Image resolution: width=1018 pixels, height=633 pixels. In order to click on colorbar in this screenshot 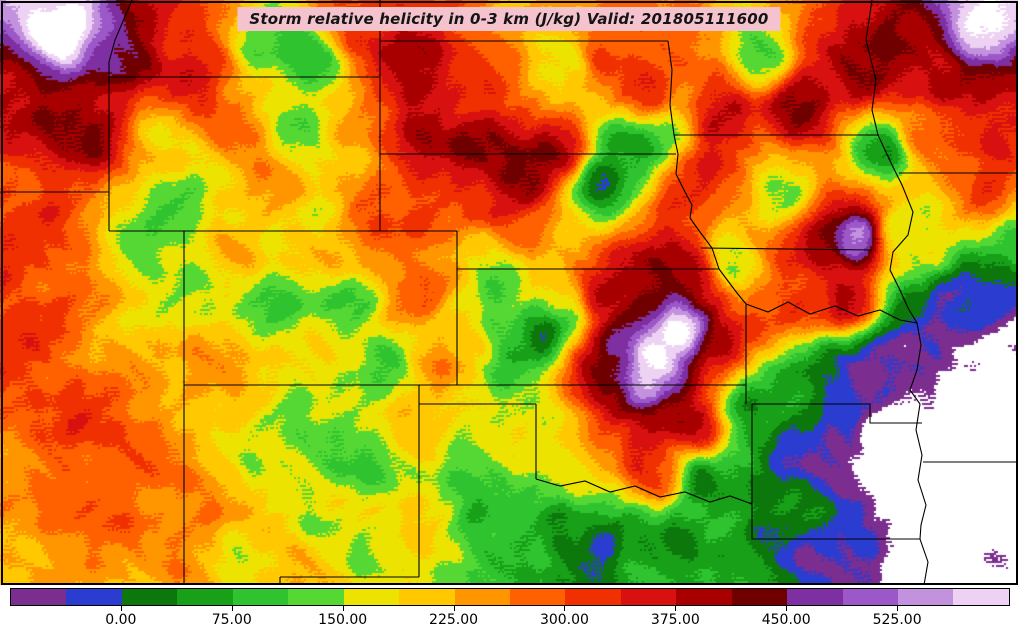, I will do `click(510, 597)`.